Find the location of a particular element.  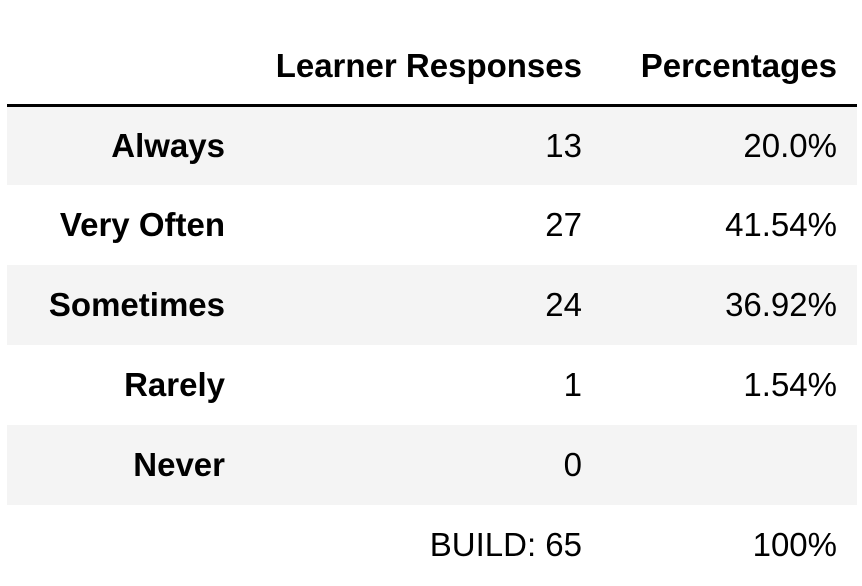

row-label: Very Often is located at coordinates (142, 224).